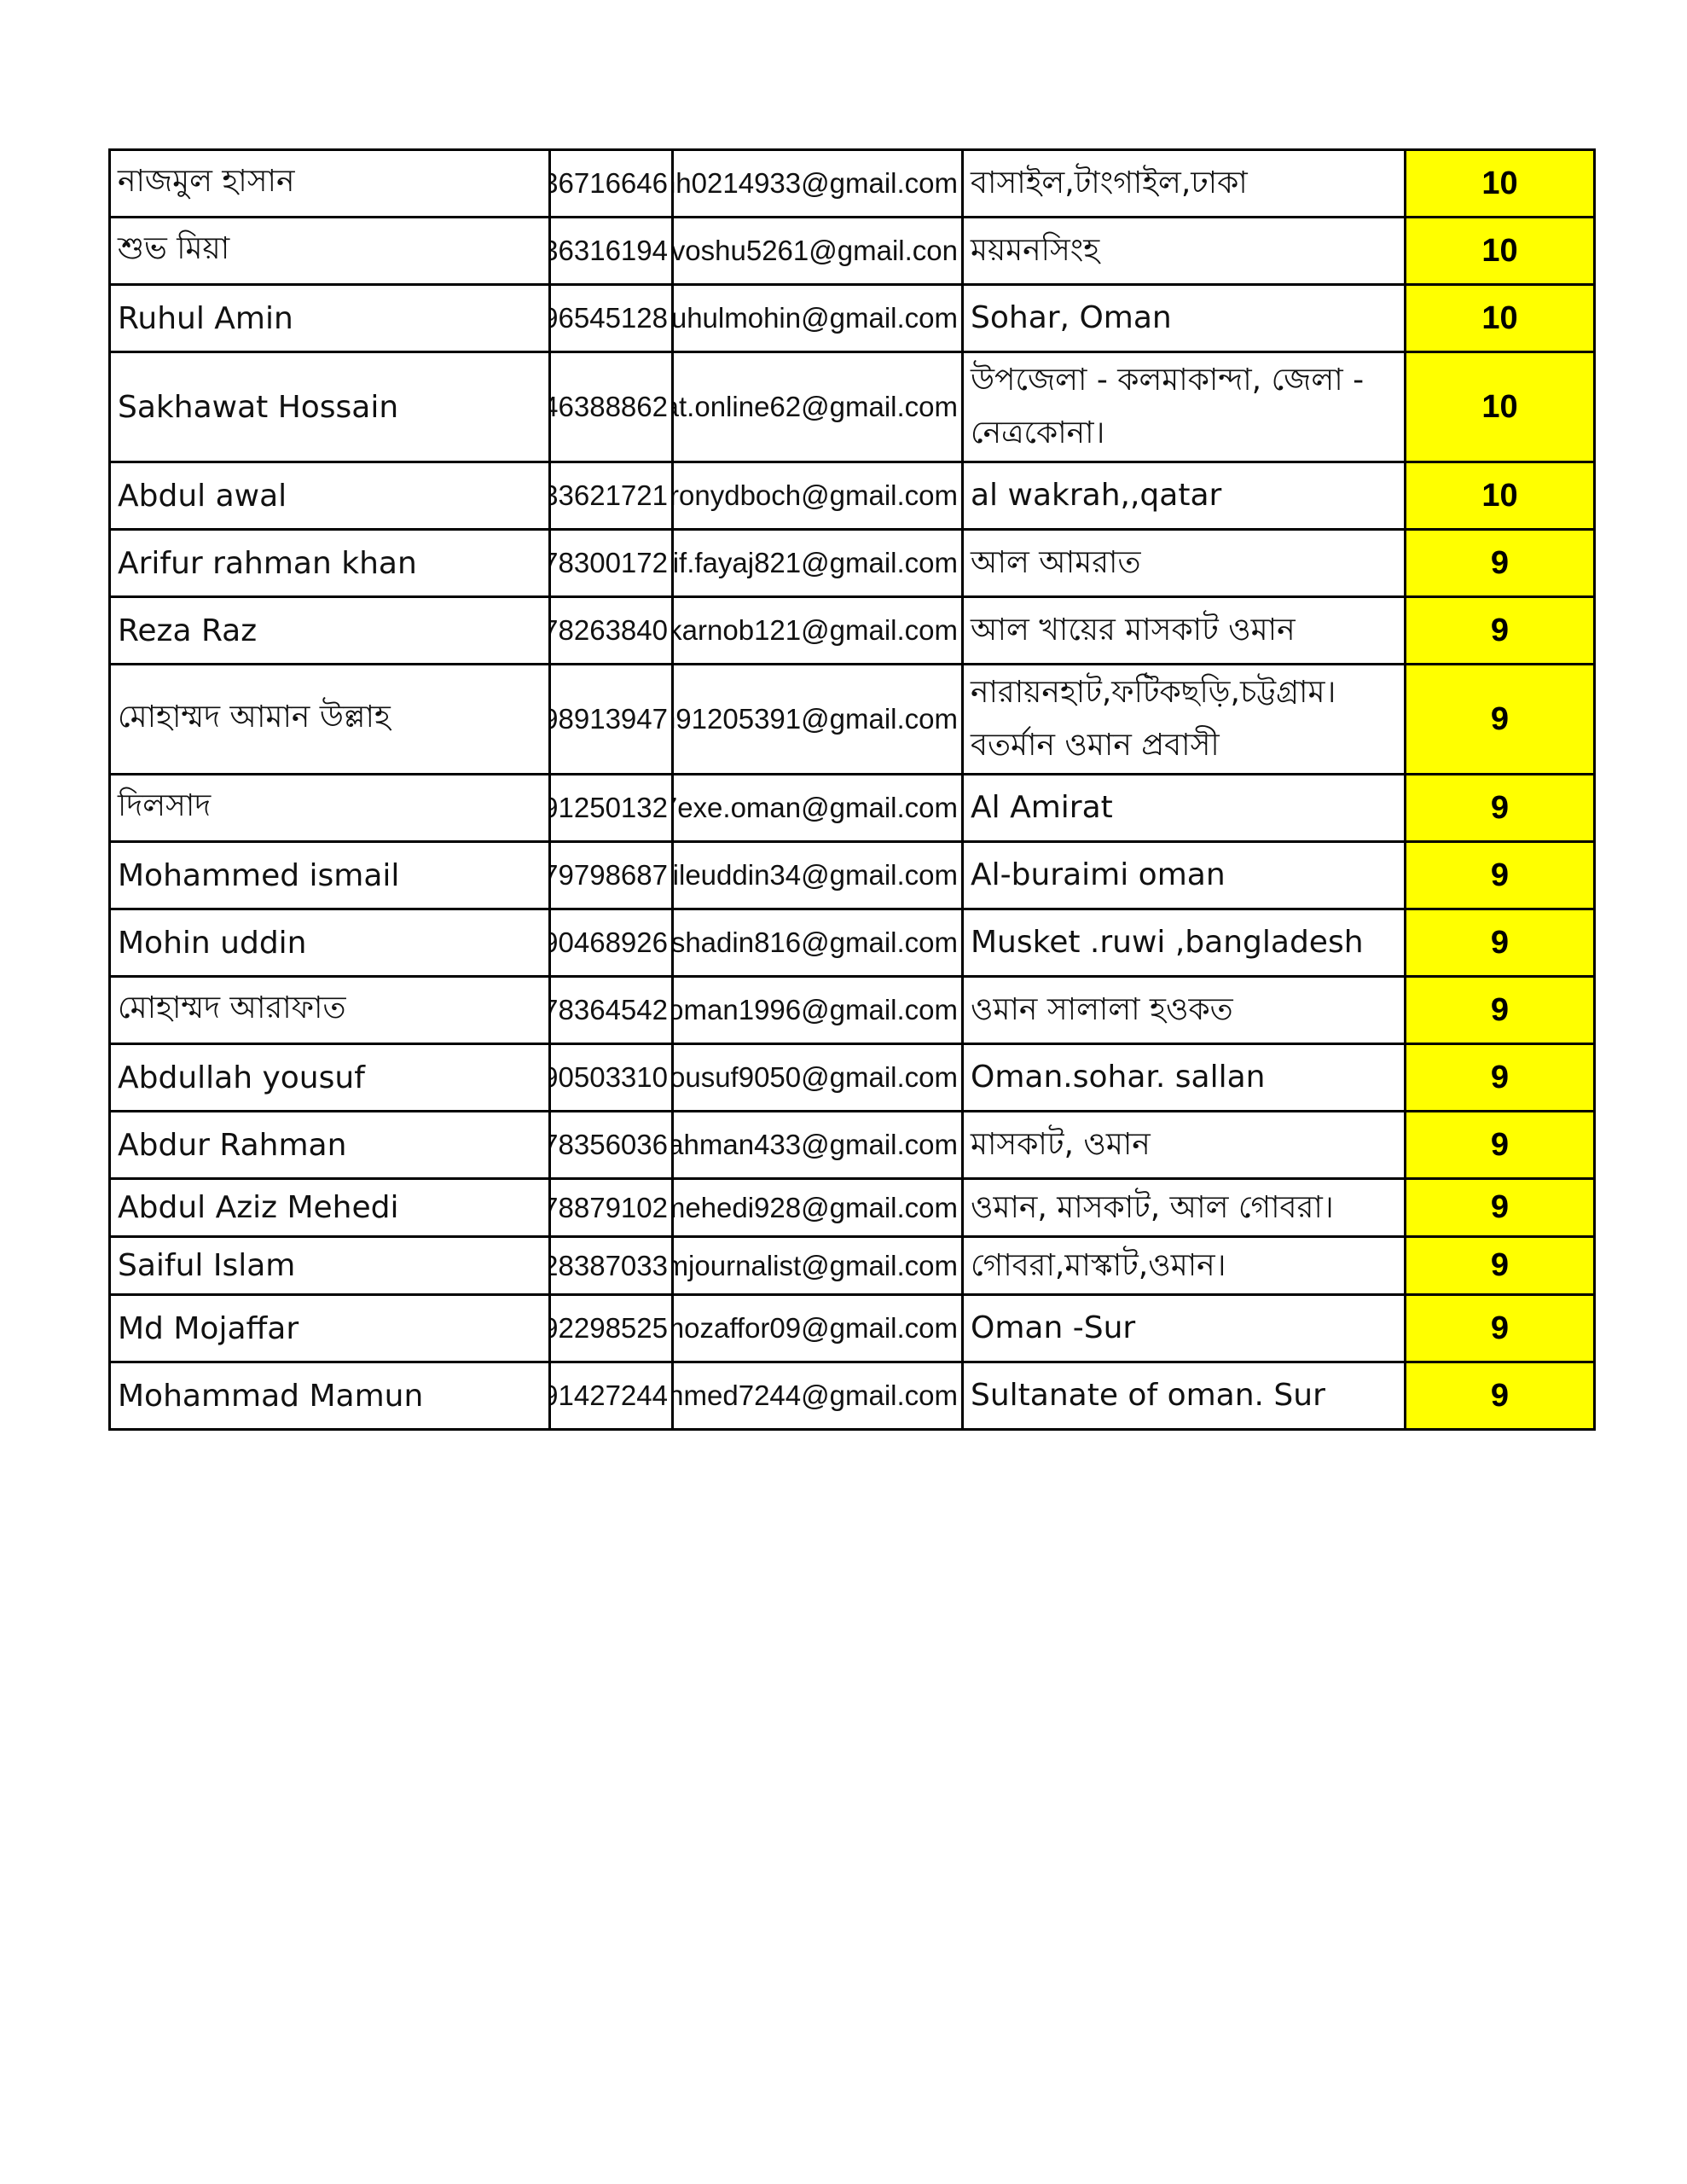 The image size is (1687, 2184). What do you see at coordinates (329, 630) in the screenshot?
I see `participant-name-cell: Reza Raz` at bounding box center [329, 630].